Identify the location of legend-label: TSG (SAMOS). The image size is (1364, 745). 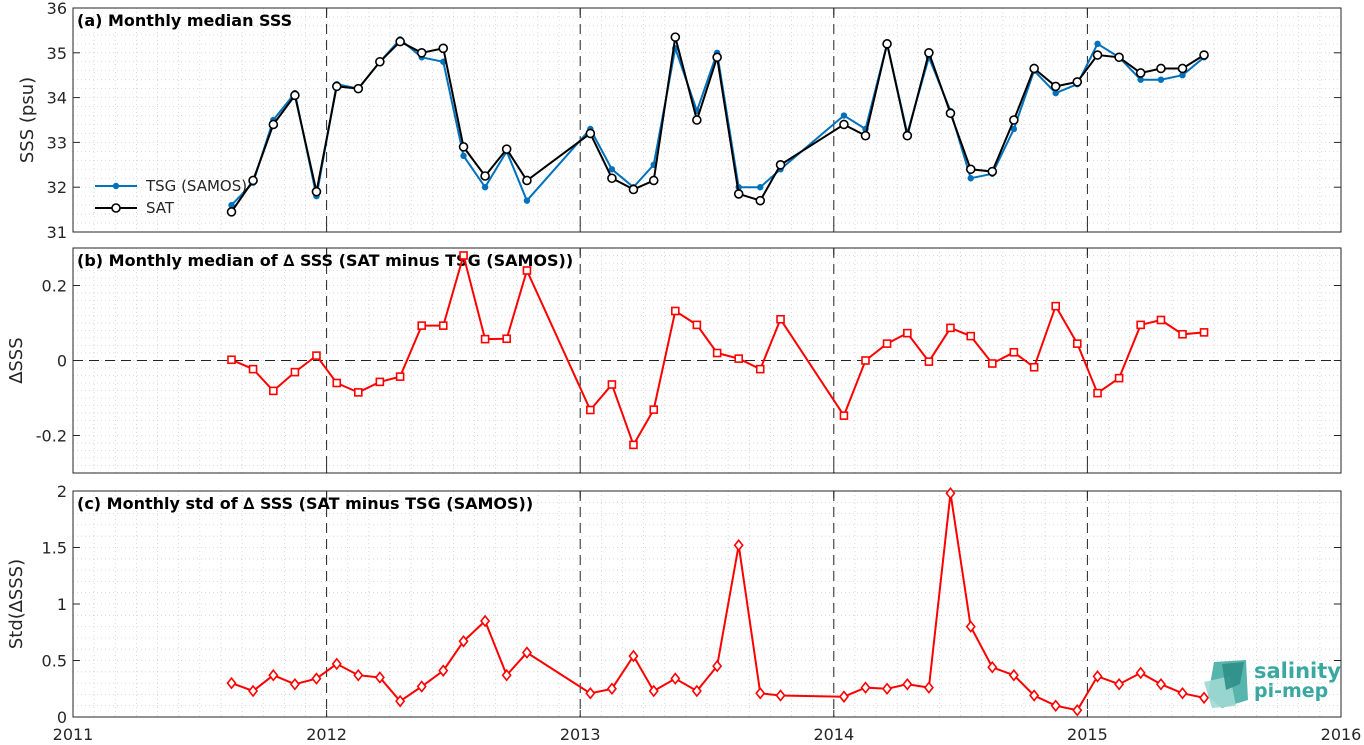
(196, 186).